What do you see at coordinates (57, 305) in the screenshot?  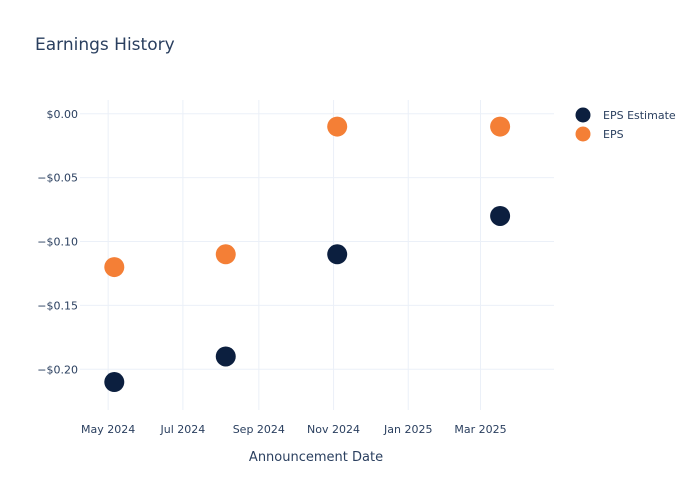 I see `y-tick-label: −$0.15` at bounding box center [57, 305].